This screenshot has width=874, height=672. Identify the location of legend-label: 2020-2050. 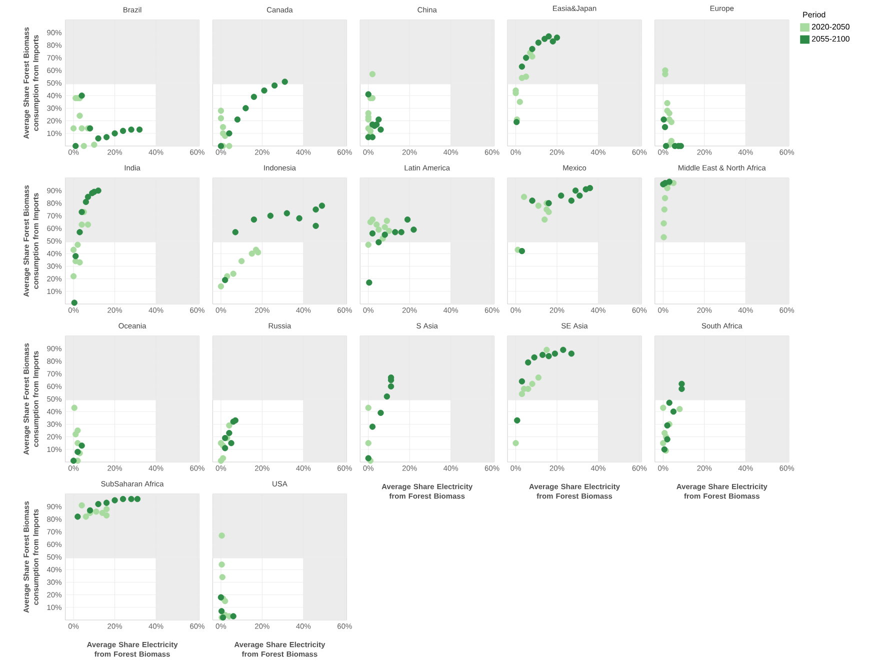
(831, 27).